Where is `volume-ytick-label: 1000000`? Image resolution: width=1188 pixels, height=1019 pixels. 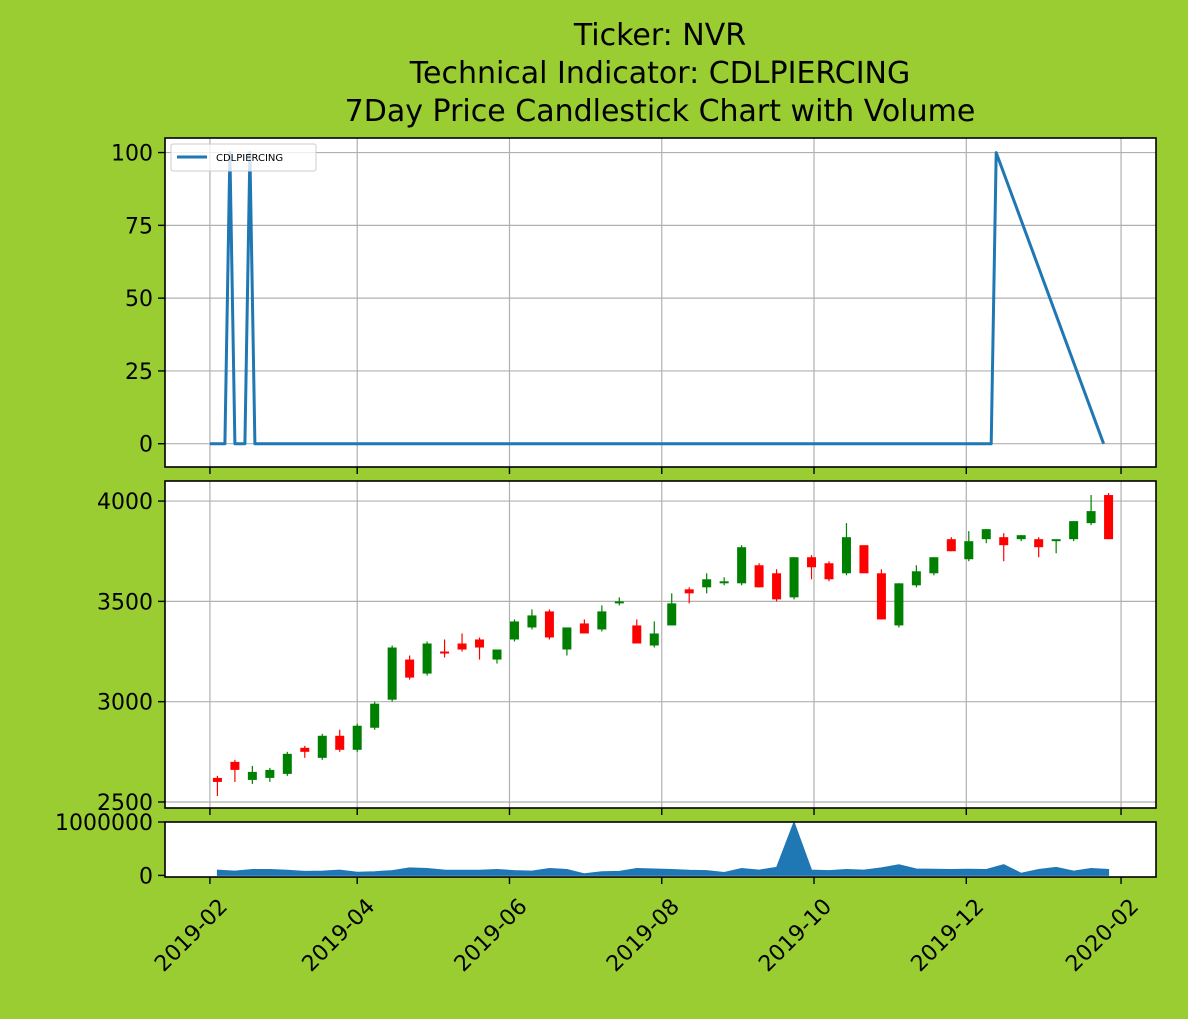 volume-ytick-label: 1000000 is located at coordinates (104, 823).